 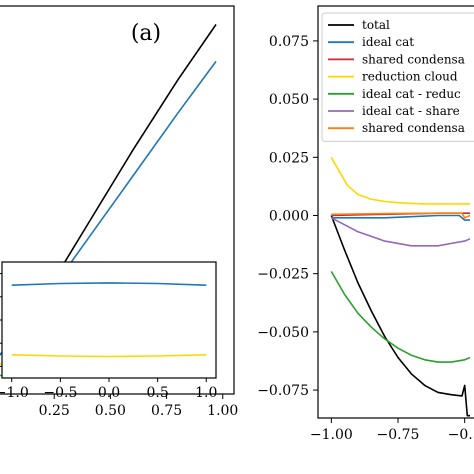 I want to click on inset-background, so click(x=109, y=320).